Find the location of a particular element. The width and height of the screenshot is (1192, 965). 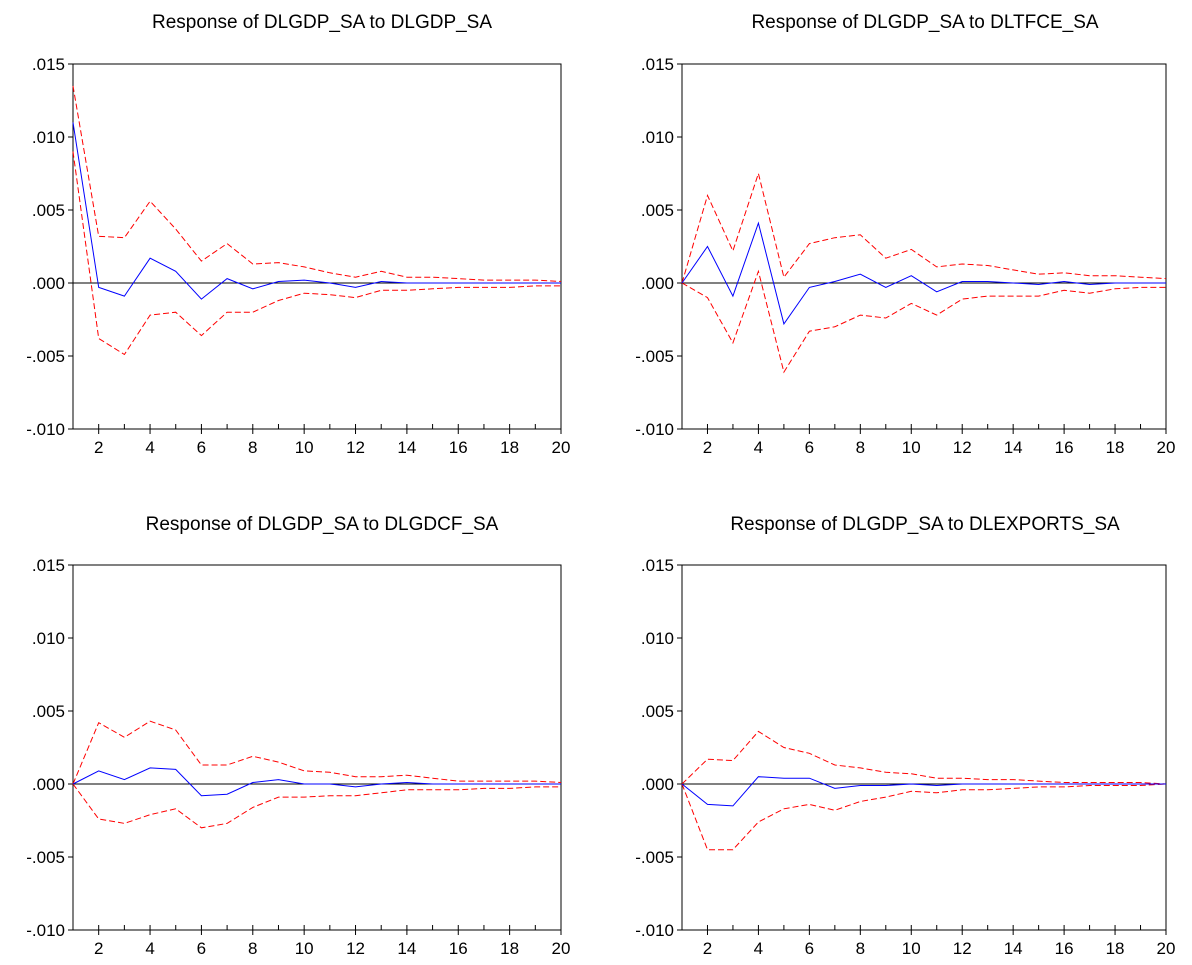

panel-title: Response of DLGDP_SA to DLTFCE_SA is located at coordinates (924, 22).